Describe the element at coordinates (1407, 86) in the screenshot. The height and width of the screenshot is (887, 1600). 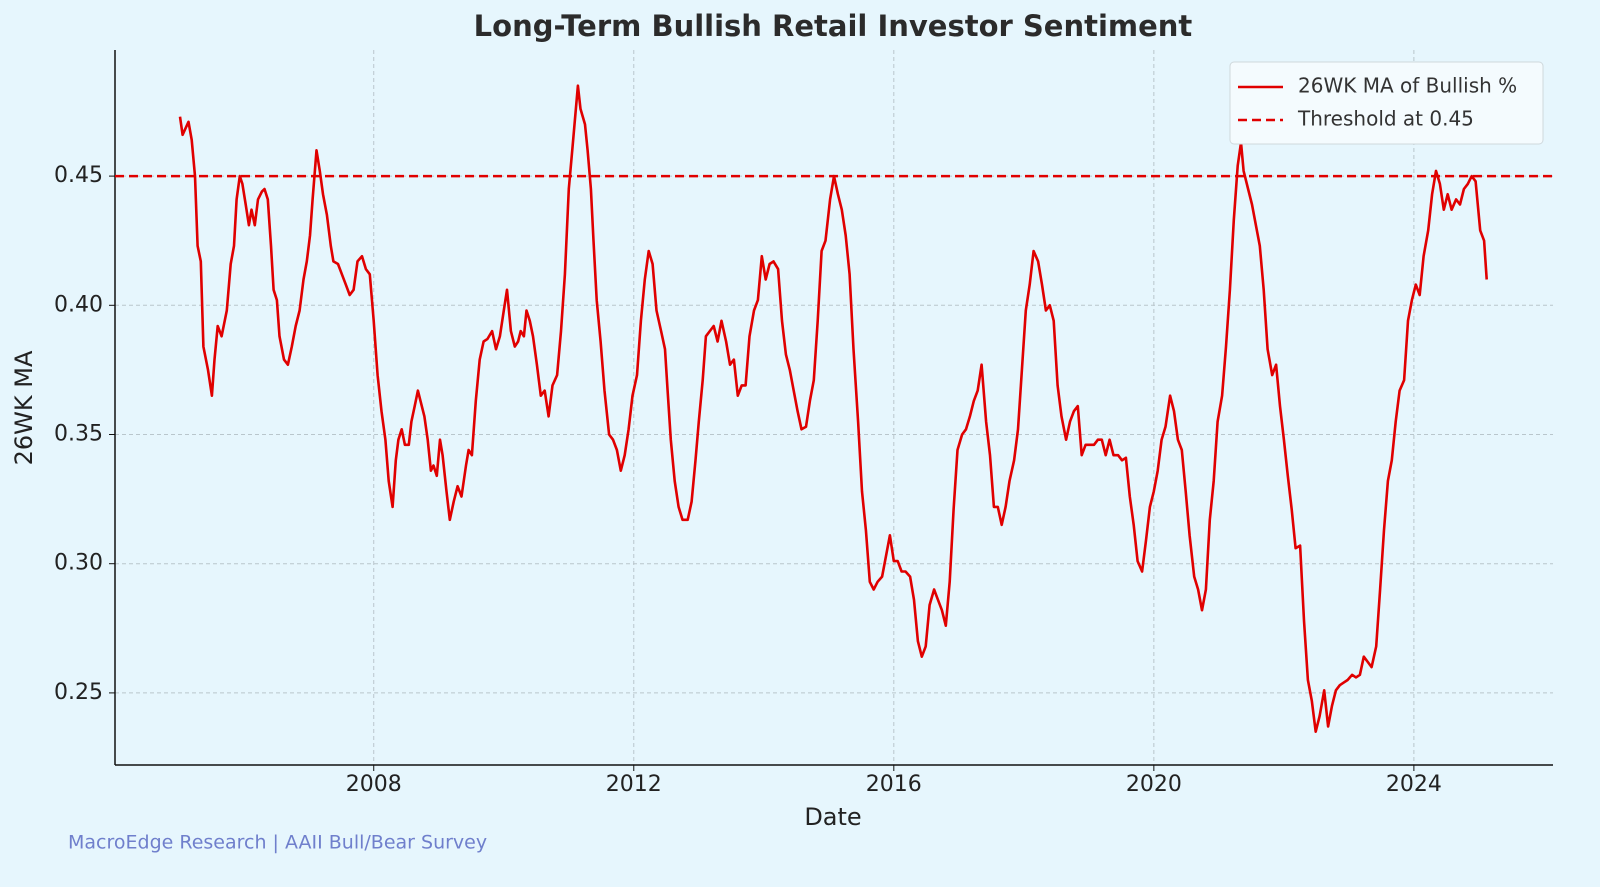
I see `legend-label: 26WK MA of Bullish %` at that location.